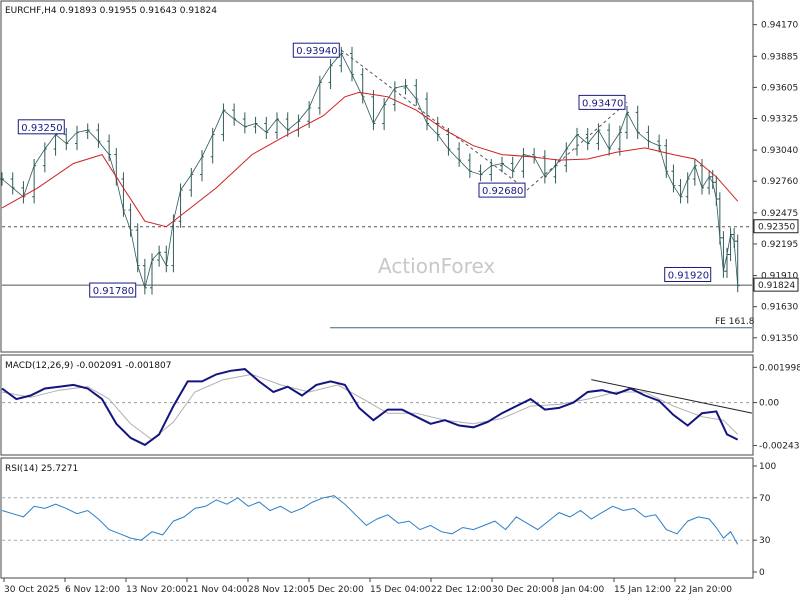 The width and height of the screenshot is (800, 600). Describe the element at coordinates (400, 590) in the screenshot. I see `x-tick-label: 15 Dec 04:00` at that location.